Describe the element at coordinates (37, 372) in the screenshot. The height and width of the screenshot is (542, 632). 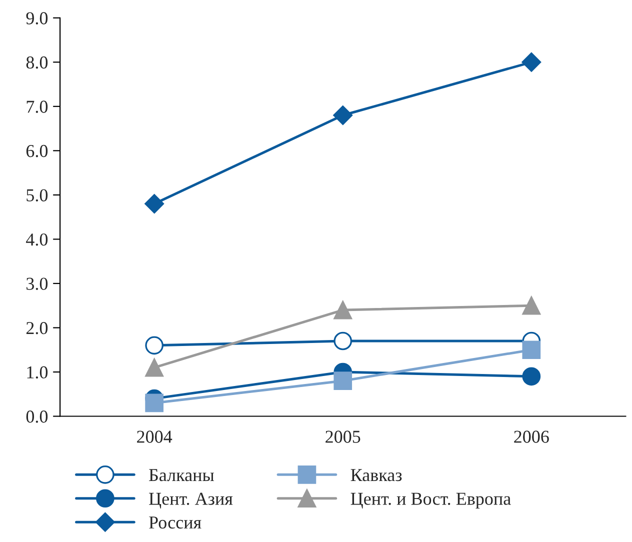
I see `y-tick-label: 1.0` at that location.